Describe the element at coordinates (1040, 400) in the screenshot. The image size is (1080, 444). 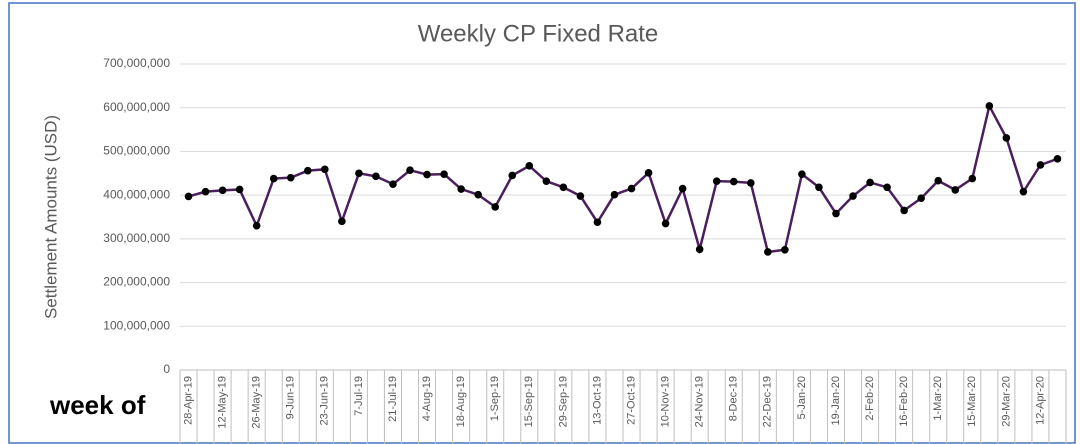
I see `x-tick-label: 12-Apr-20` at that location.